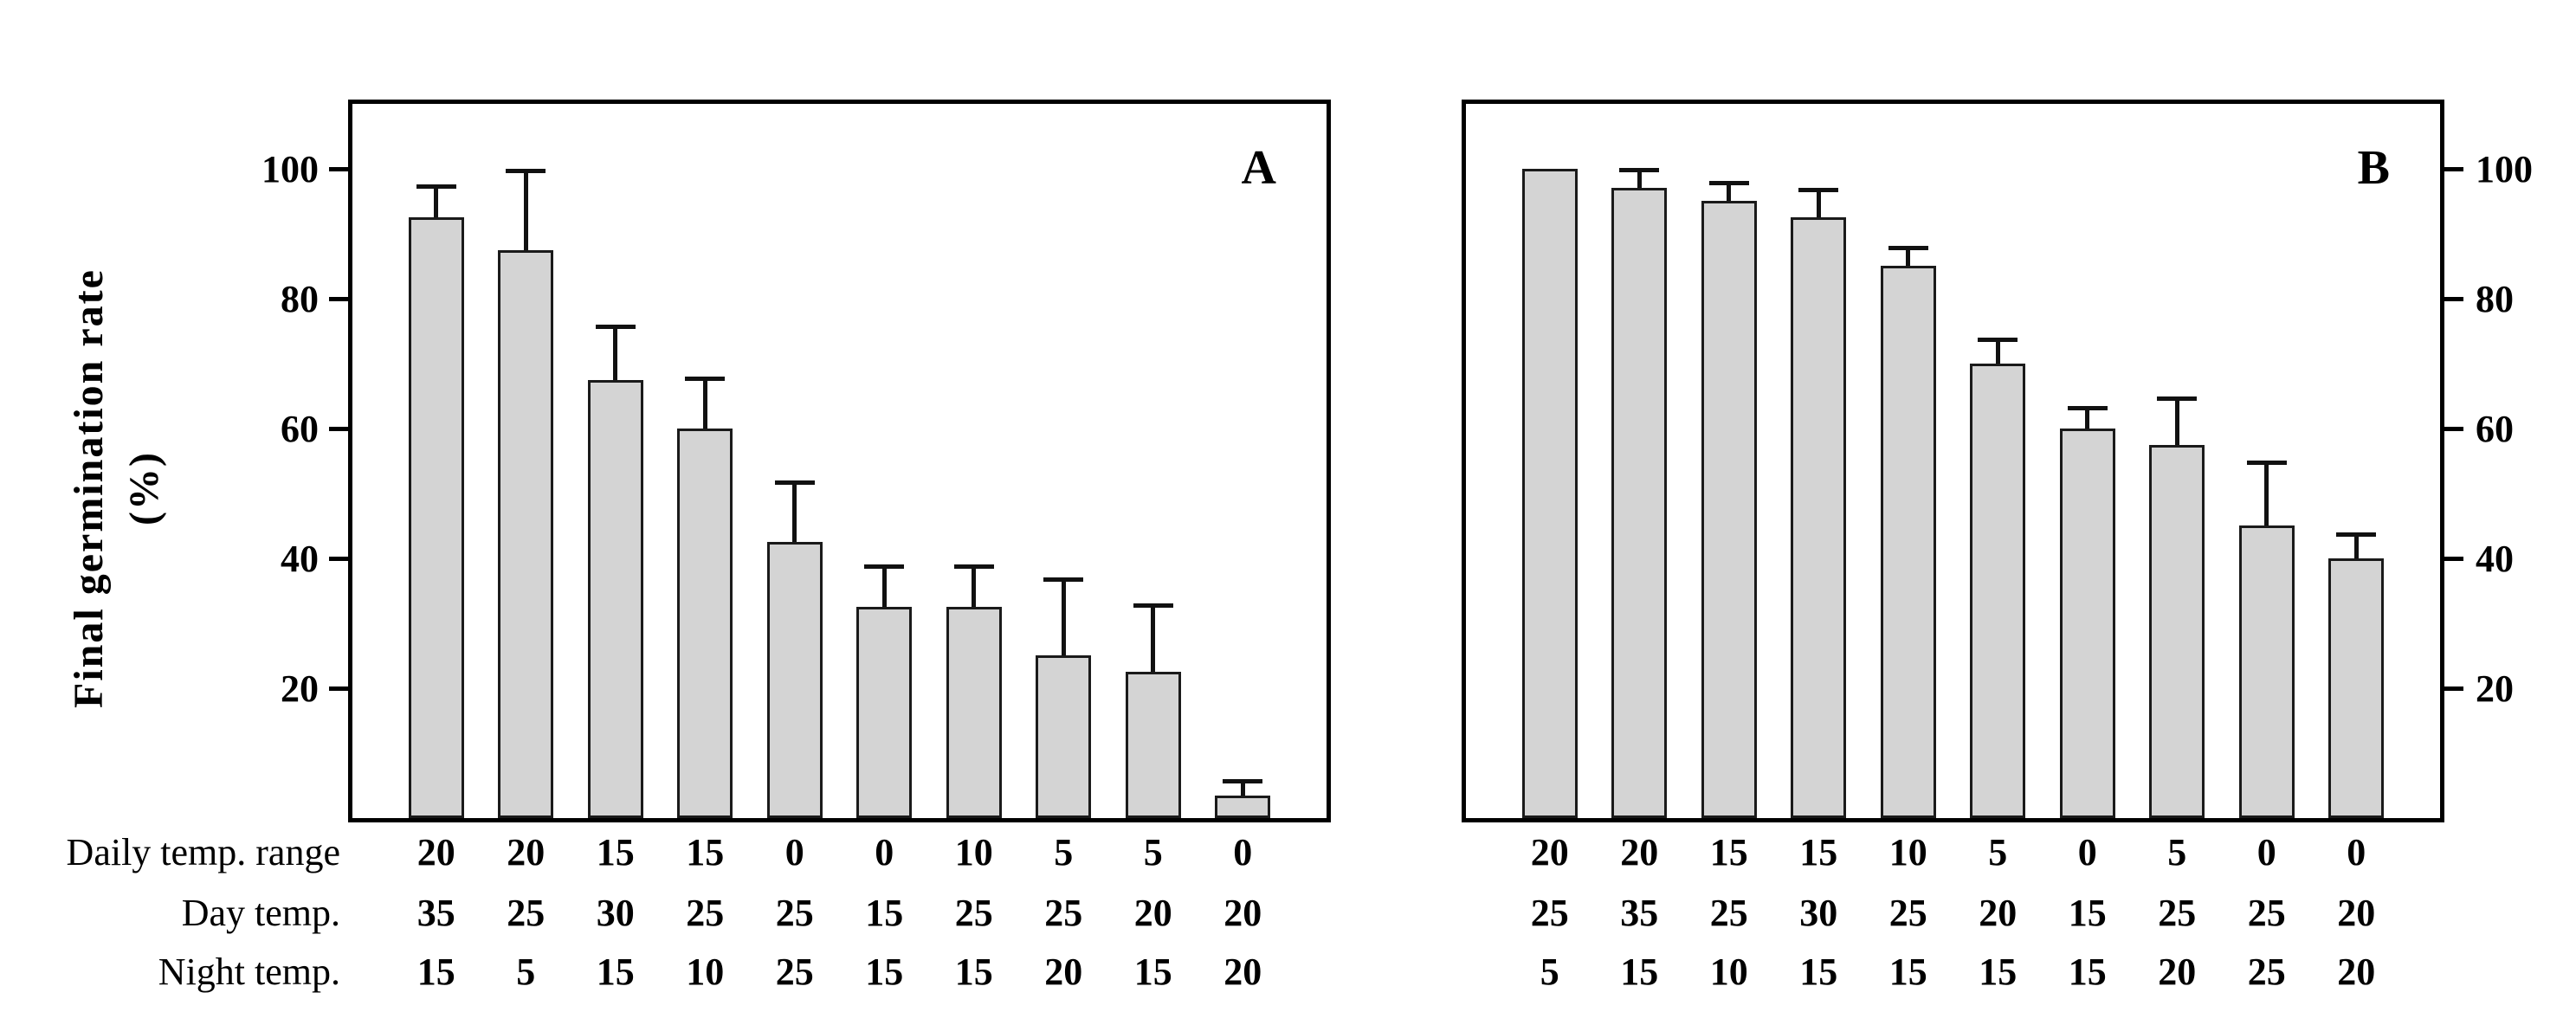  I want to click on y-axis-right: 20 40 60 80 100, so click(2510, 460).